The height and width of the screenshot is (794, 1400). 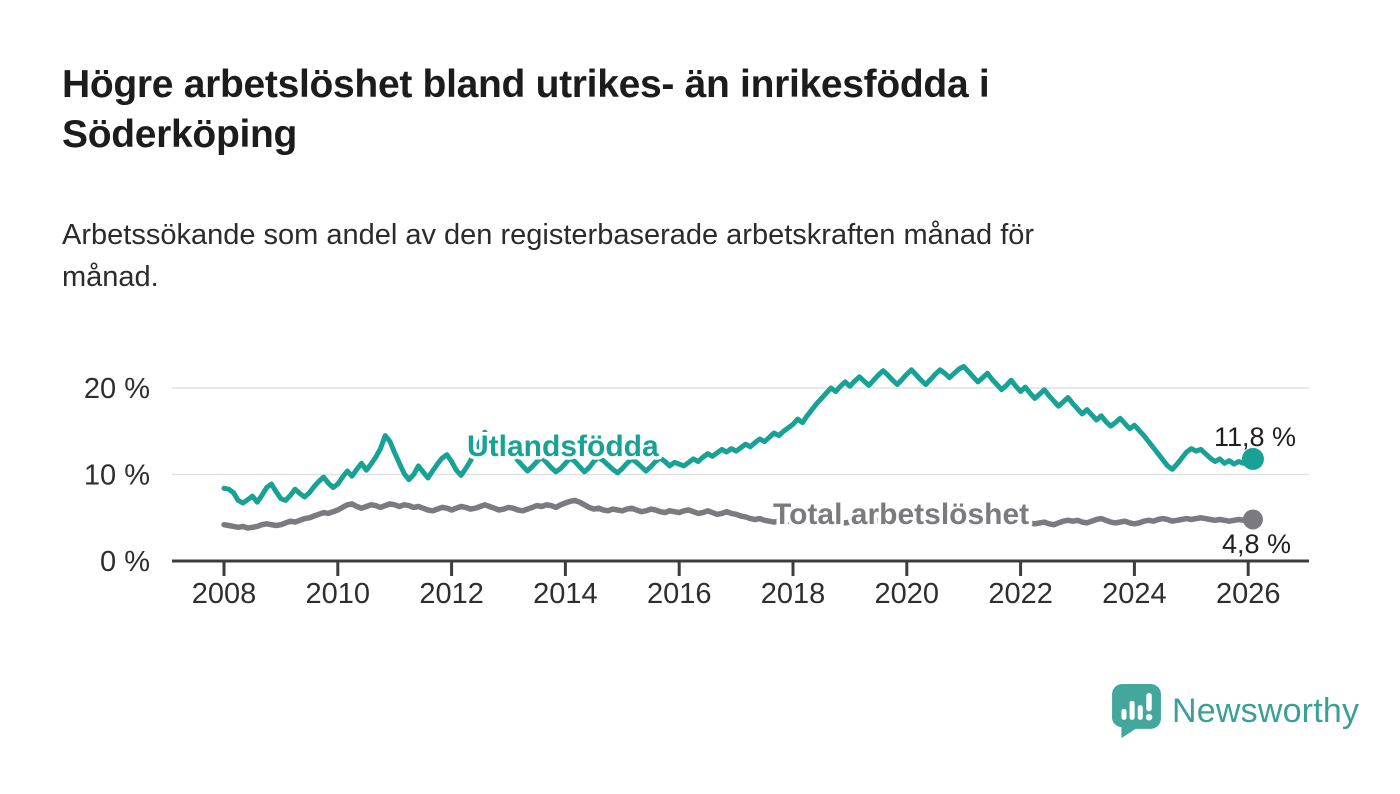 What do you see at coordinates (563, 446) in the screenshot?
I see `series-label-utlandsfodda: Utlandsfödda` at bounding box center [563, 446].